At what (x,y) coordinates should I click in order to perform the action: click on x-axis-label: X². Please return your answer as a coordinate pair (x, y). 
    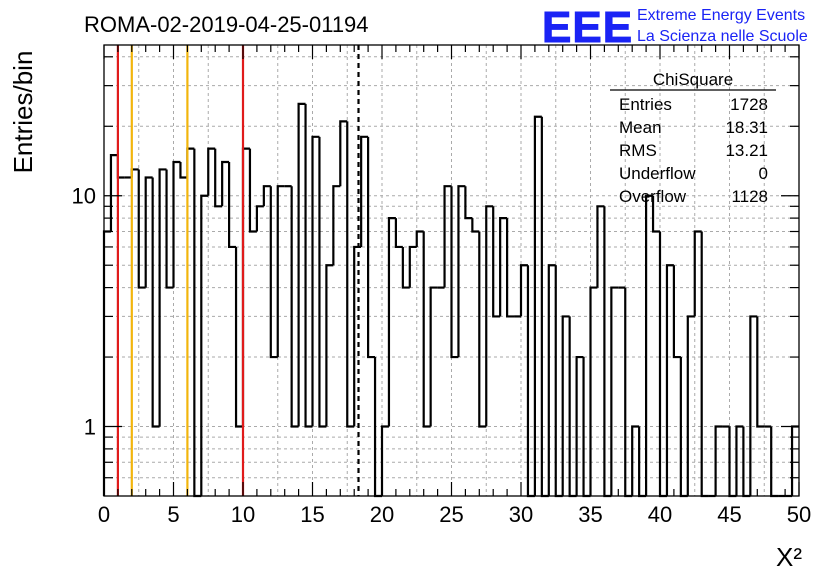
    Looking at the image, I should click on (789, 557).